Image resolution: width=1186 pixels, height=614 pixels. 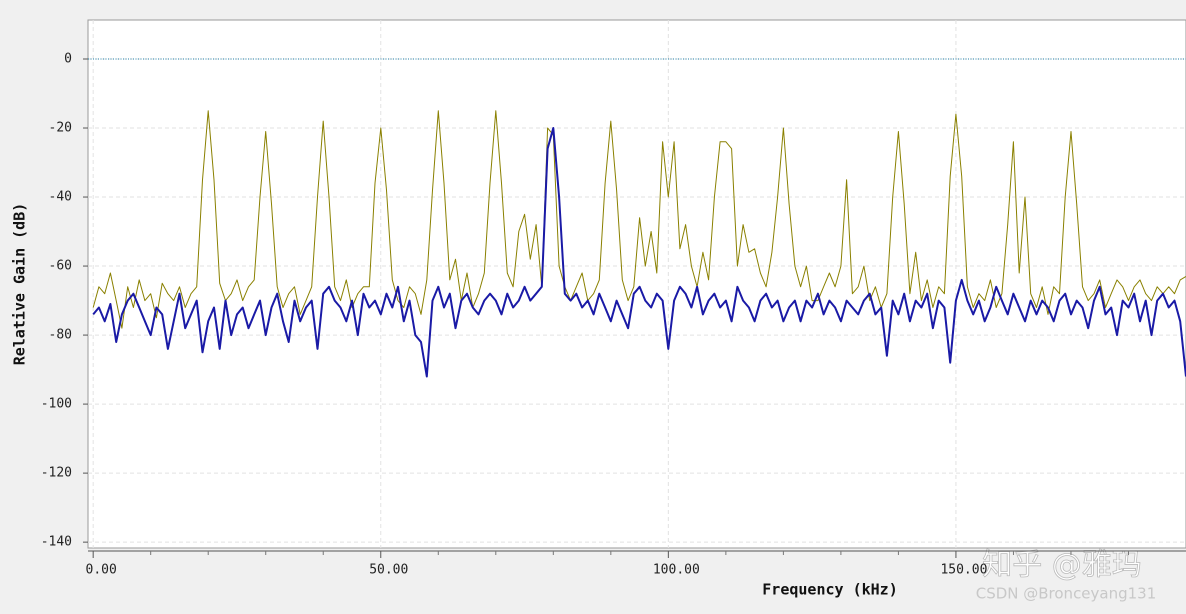 I want to click on y-tick-label: -140, so click(x=56, y=542).